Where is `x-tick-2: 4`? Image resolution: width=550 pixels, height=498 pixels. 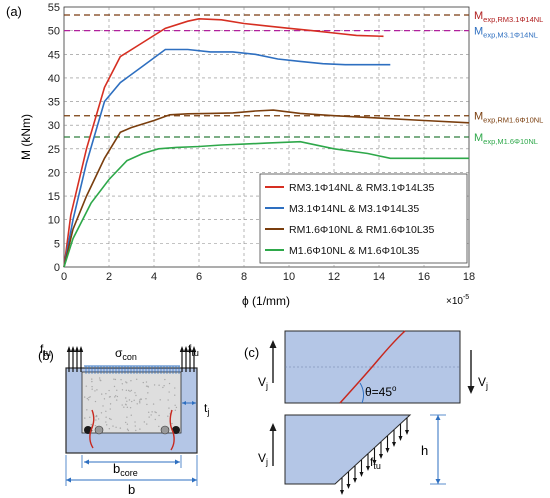
x-tick-2: 4 is located at coordinates (154, 277).